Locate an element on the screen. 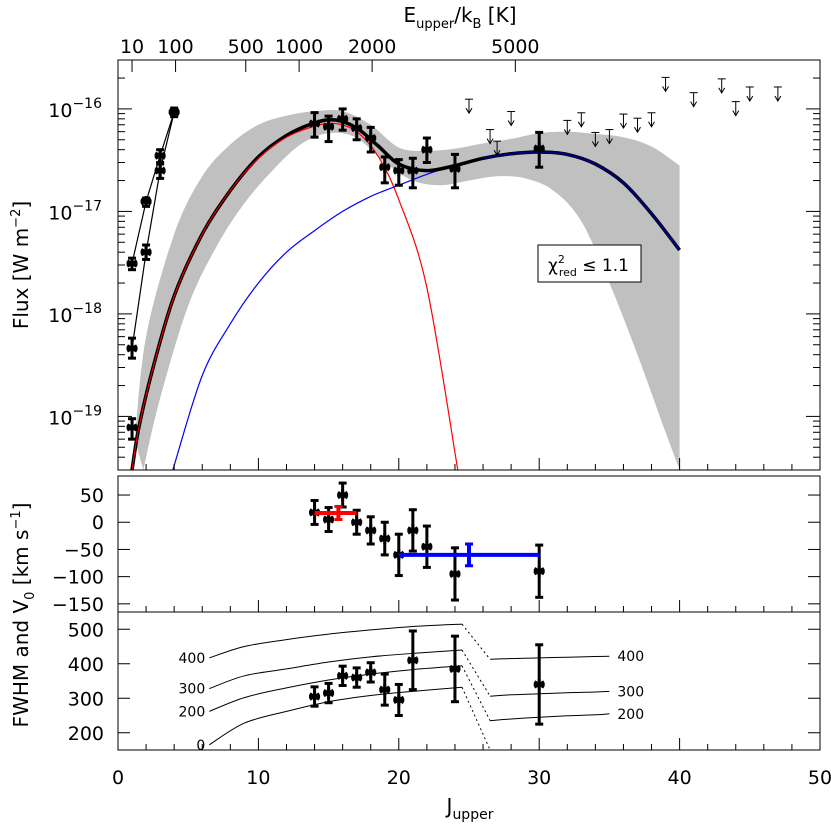 The height and width of the screenshot is (825, 831). velocity-tick-label: −50 is located at coordinates (84, 550).